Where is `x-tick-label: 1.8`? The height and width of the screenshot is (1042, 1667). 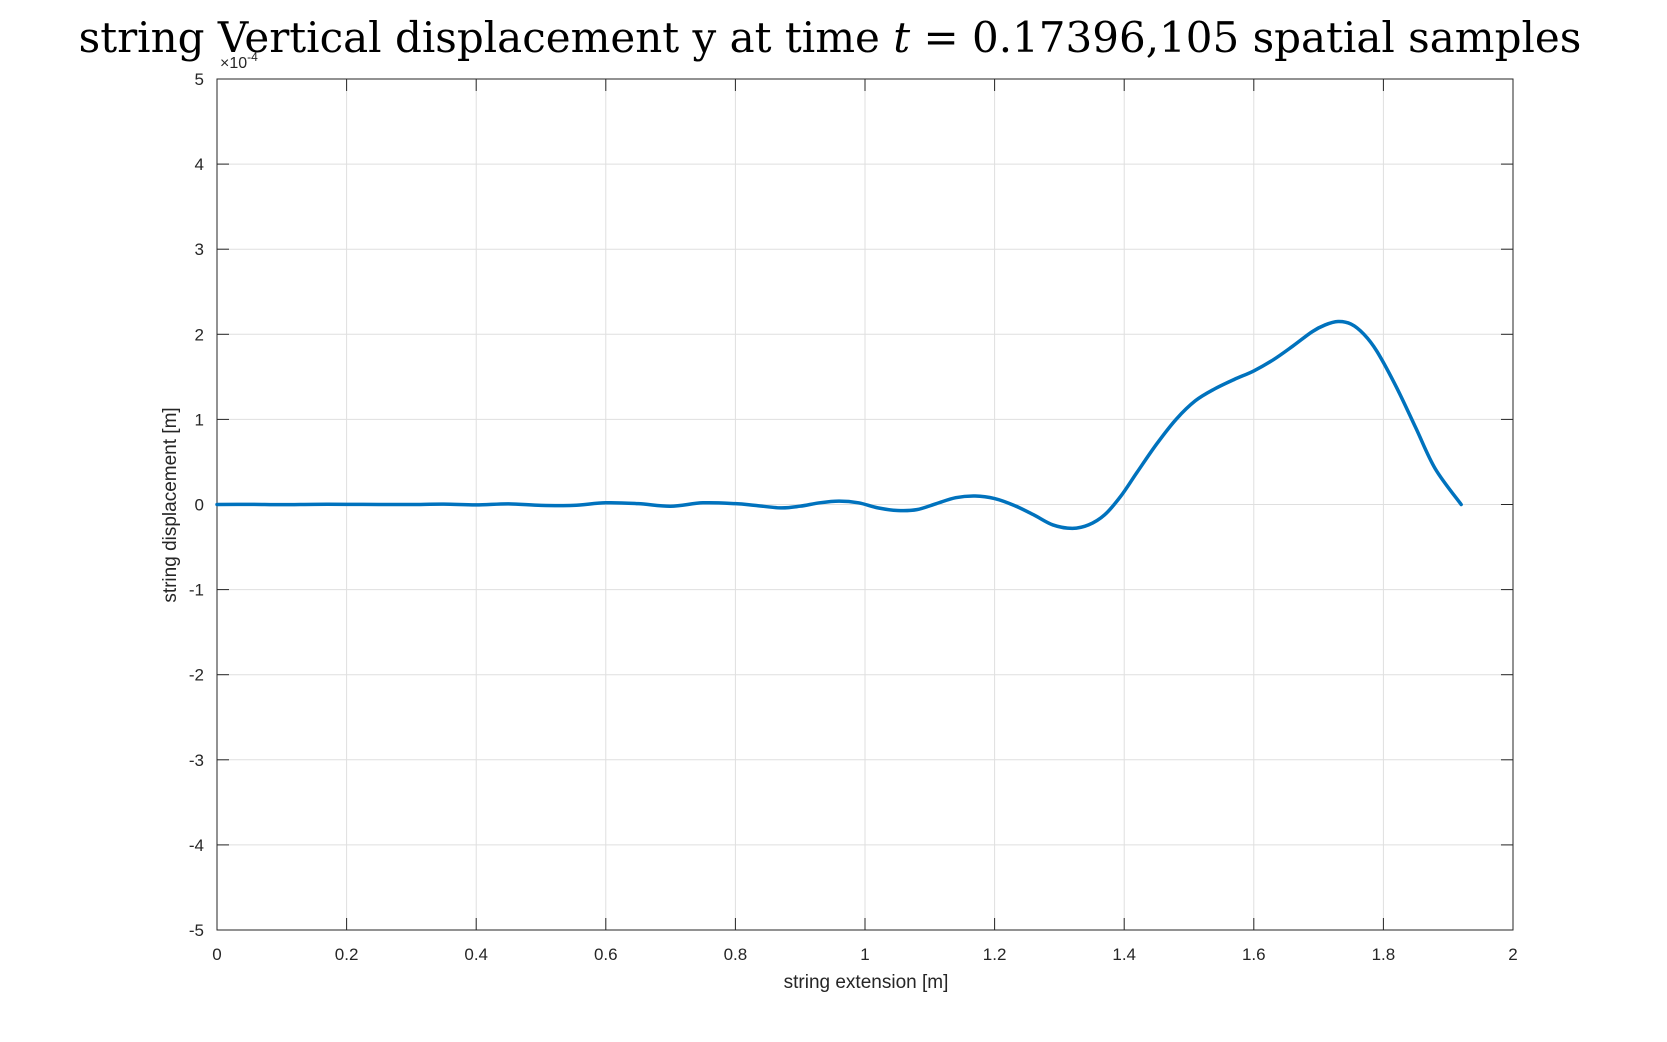
x-tick-label: 1.8 is located at coordinates (1384, 954).